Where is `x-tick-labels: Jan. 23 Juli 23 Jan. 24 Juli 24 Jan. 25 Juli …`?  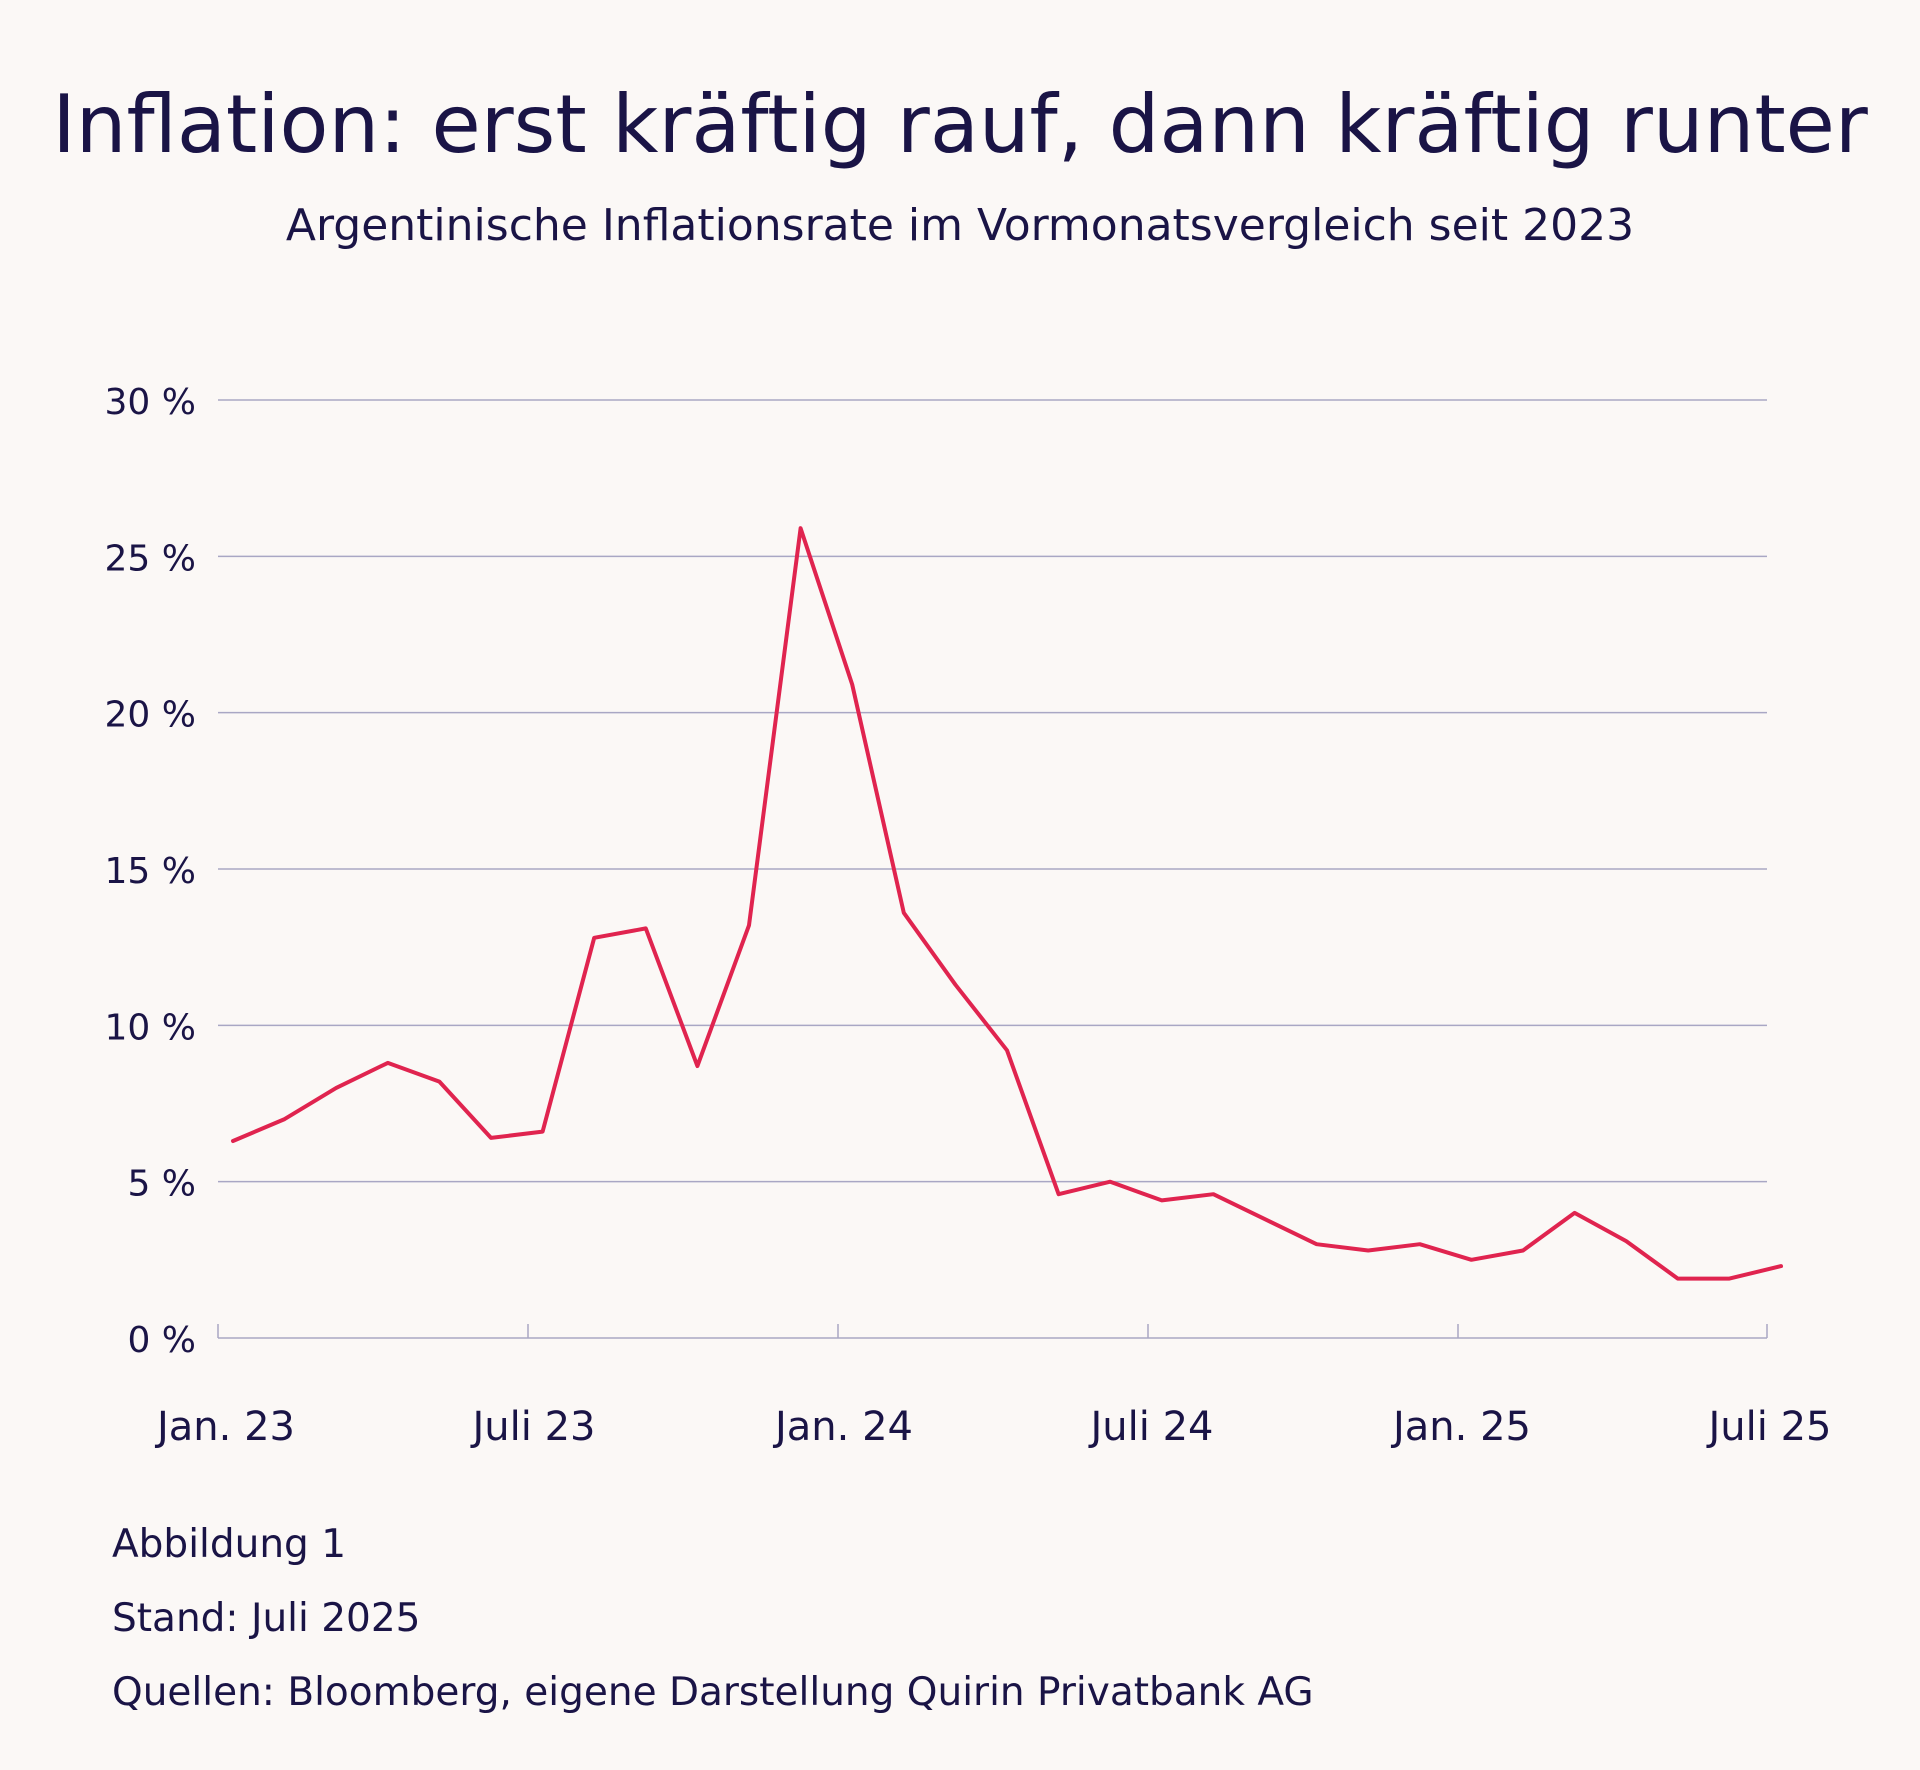
x-tick-labels: Jan. 23 Juli 23 Jan. 24 Juli 24 Jan. 25 Juli … is located at coordinates (993, 1427).